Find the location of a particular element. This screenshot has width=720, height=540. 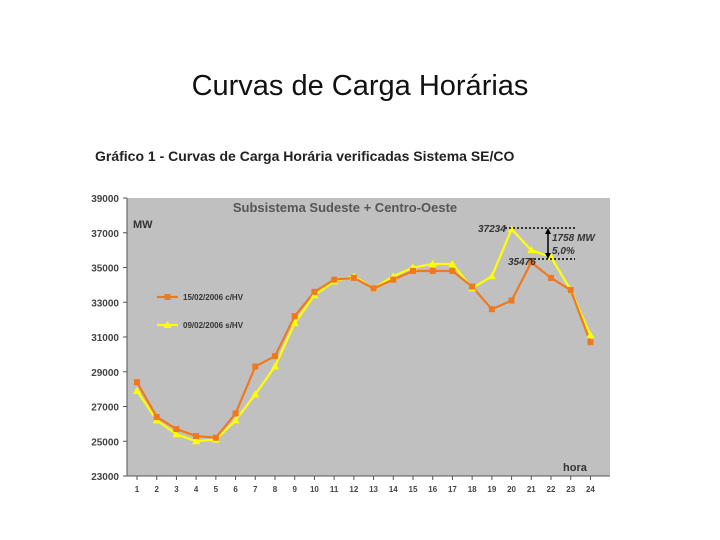

x-tick-label: 10 is located at coordinates (314, 489).